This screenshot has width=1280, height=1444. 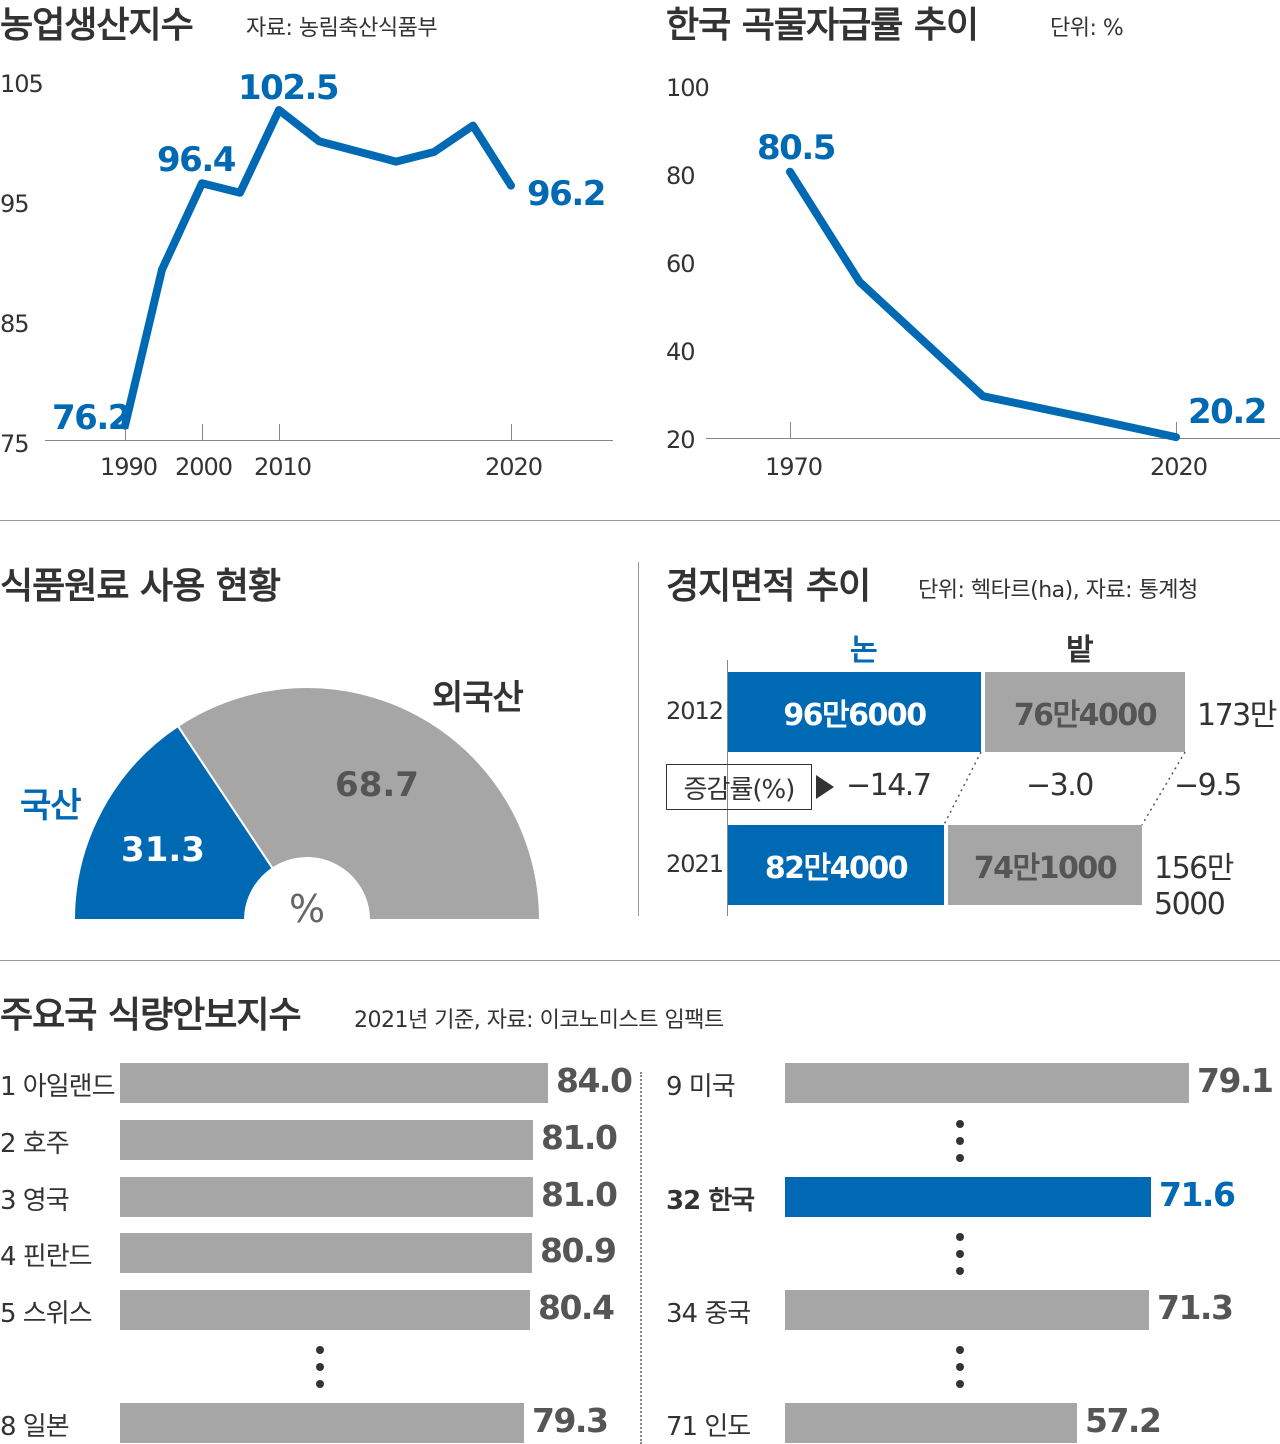 I want to click on grain-unit: 단위: %, so click(x=1087, y=28).